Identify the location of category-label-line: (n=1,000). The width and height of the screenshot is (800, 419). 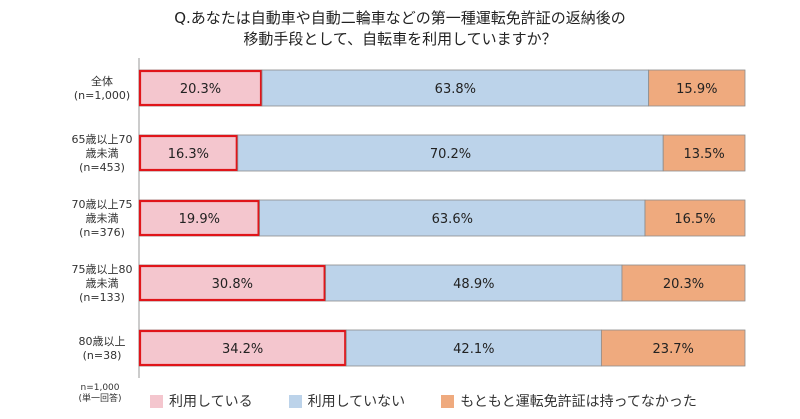
(102, 95).